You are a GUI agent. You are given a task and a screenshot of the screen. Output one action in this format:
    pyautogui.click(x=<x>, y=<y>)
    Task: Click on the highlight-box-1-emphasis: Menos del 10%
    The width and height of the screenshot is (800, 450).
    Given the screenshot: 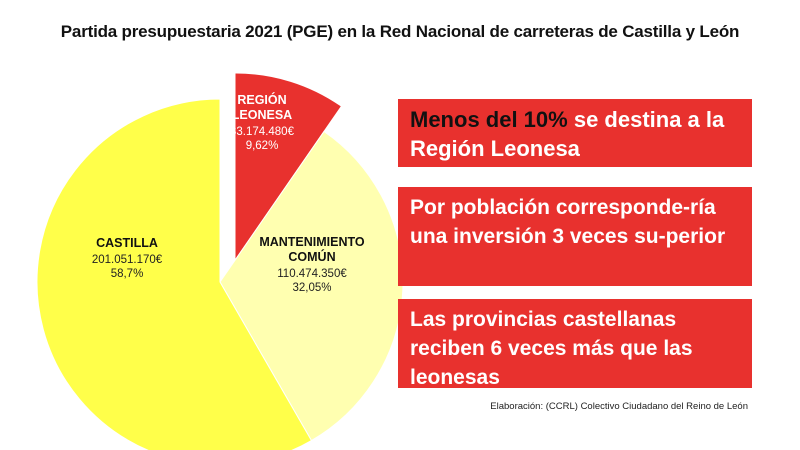 What is the action you would take?
    pyautogui.click(x=489, y=119)
    